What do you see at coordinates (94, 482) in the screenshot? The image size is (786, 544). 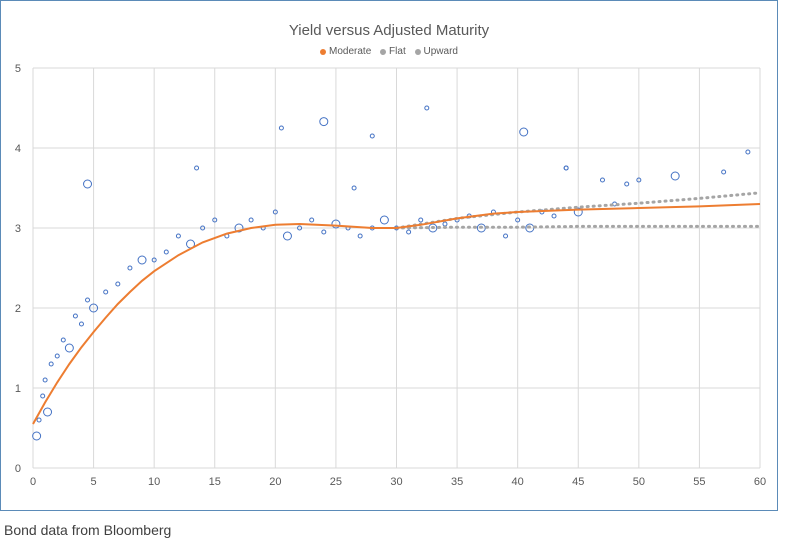 I see `x-tick-label: 5` at bounding box center [94, 482].